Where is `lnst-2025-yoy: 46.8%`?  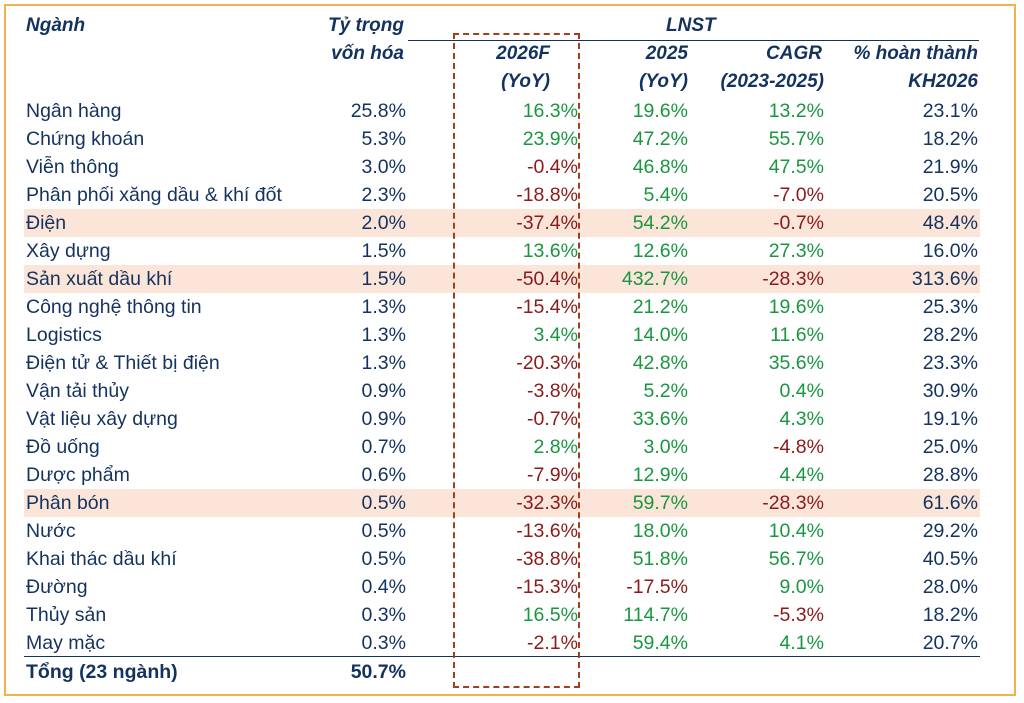
lnst-2025-yoy: 46.8% is located at coordinates (660, 167).